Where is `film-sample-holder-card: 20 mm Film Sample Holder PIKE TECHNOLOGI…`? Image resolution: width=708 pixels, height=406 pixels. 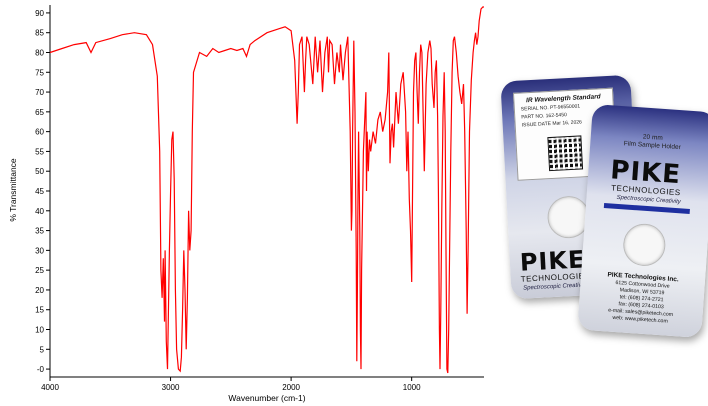
film-sample-holder-card: 20 mm Film Sample Holder PIKE TECHNOLOGI… is located at coordinates (642, 221).